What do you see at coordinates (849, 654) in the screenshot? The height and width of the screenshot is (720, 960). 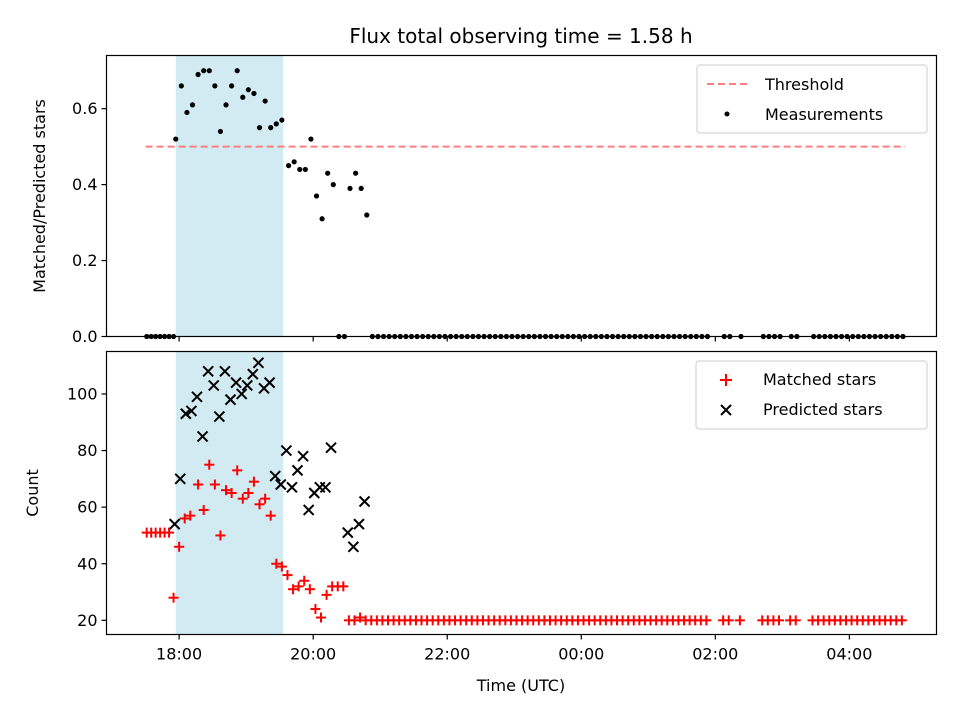 I see `x-tick-label: 04:00` at bounding box center [849, 654].